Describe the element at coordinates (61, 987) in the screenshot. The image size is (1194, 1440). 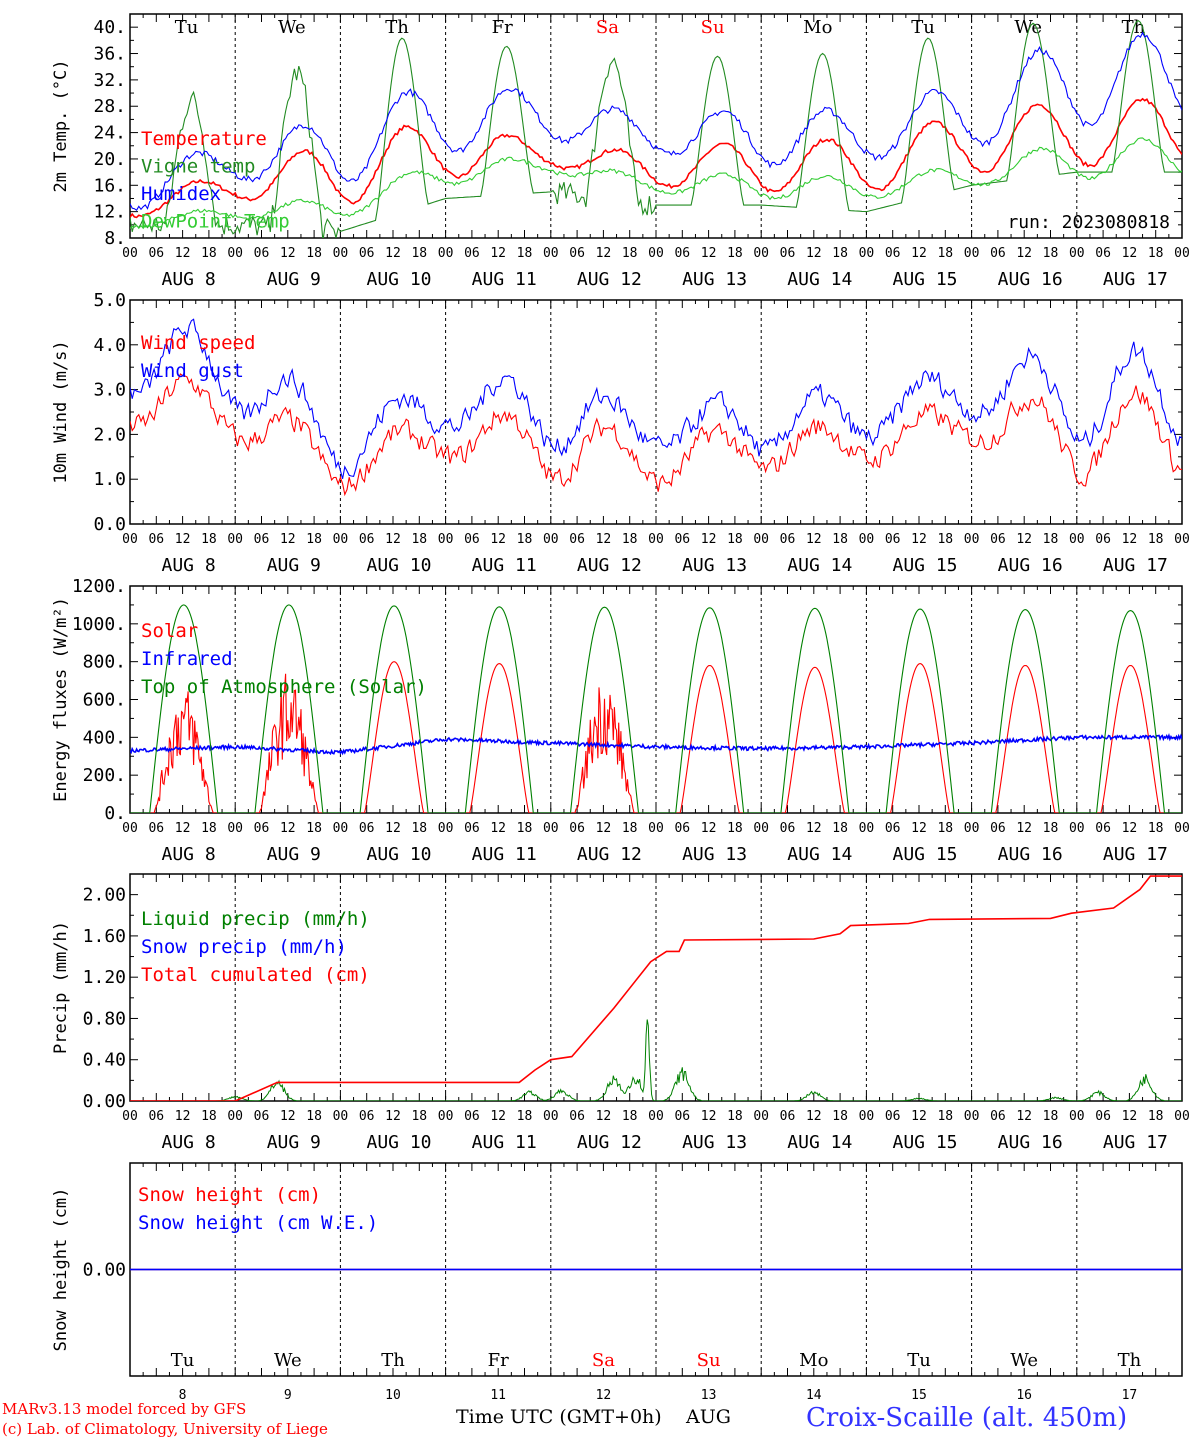
I see `y-axis-label: Precip (mm/h)` at that location.